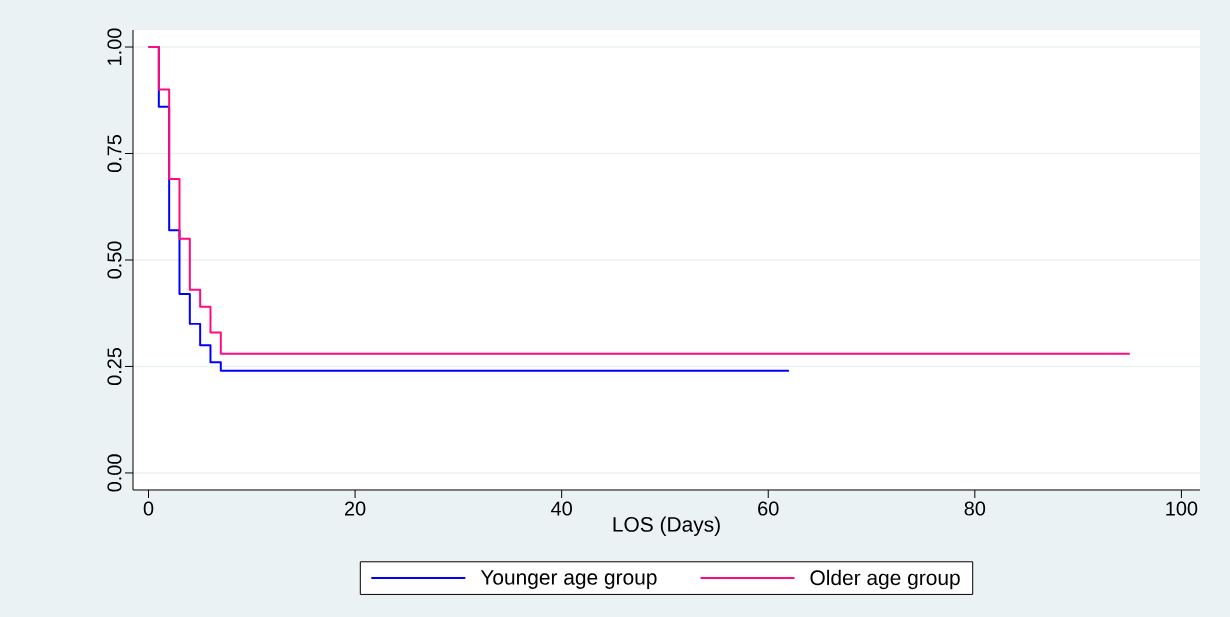  I want to click on x-tick-label: 40, so click(561, 508).